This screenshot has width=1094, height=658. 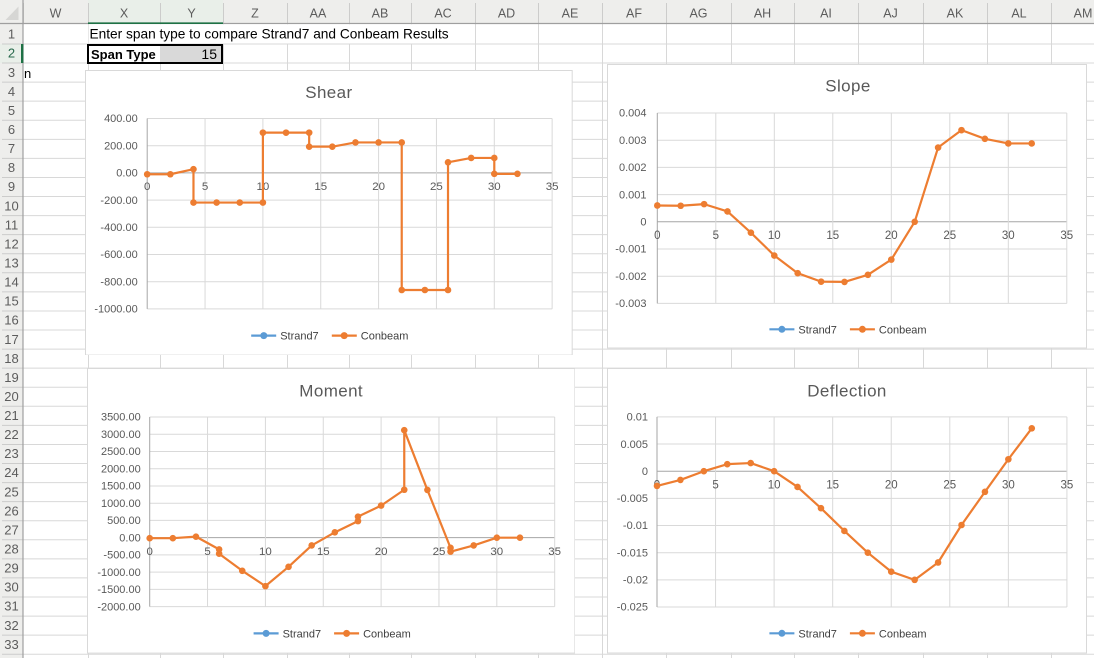 What do you see at coordinates (12, 224) in the screenshot?
I see `svg-text: 11` at bounding box center [12, 224].